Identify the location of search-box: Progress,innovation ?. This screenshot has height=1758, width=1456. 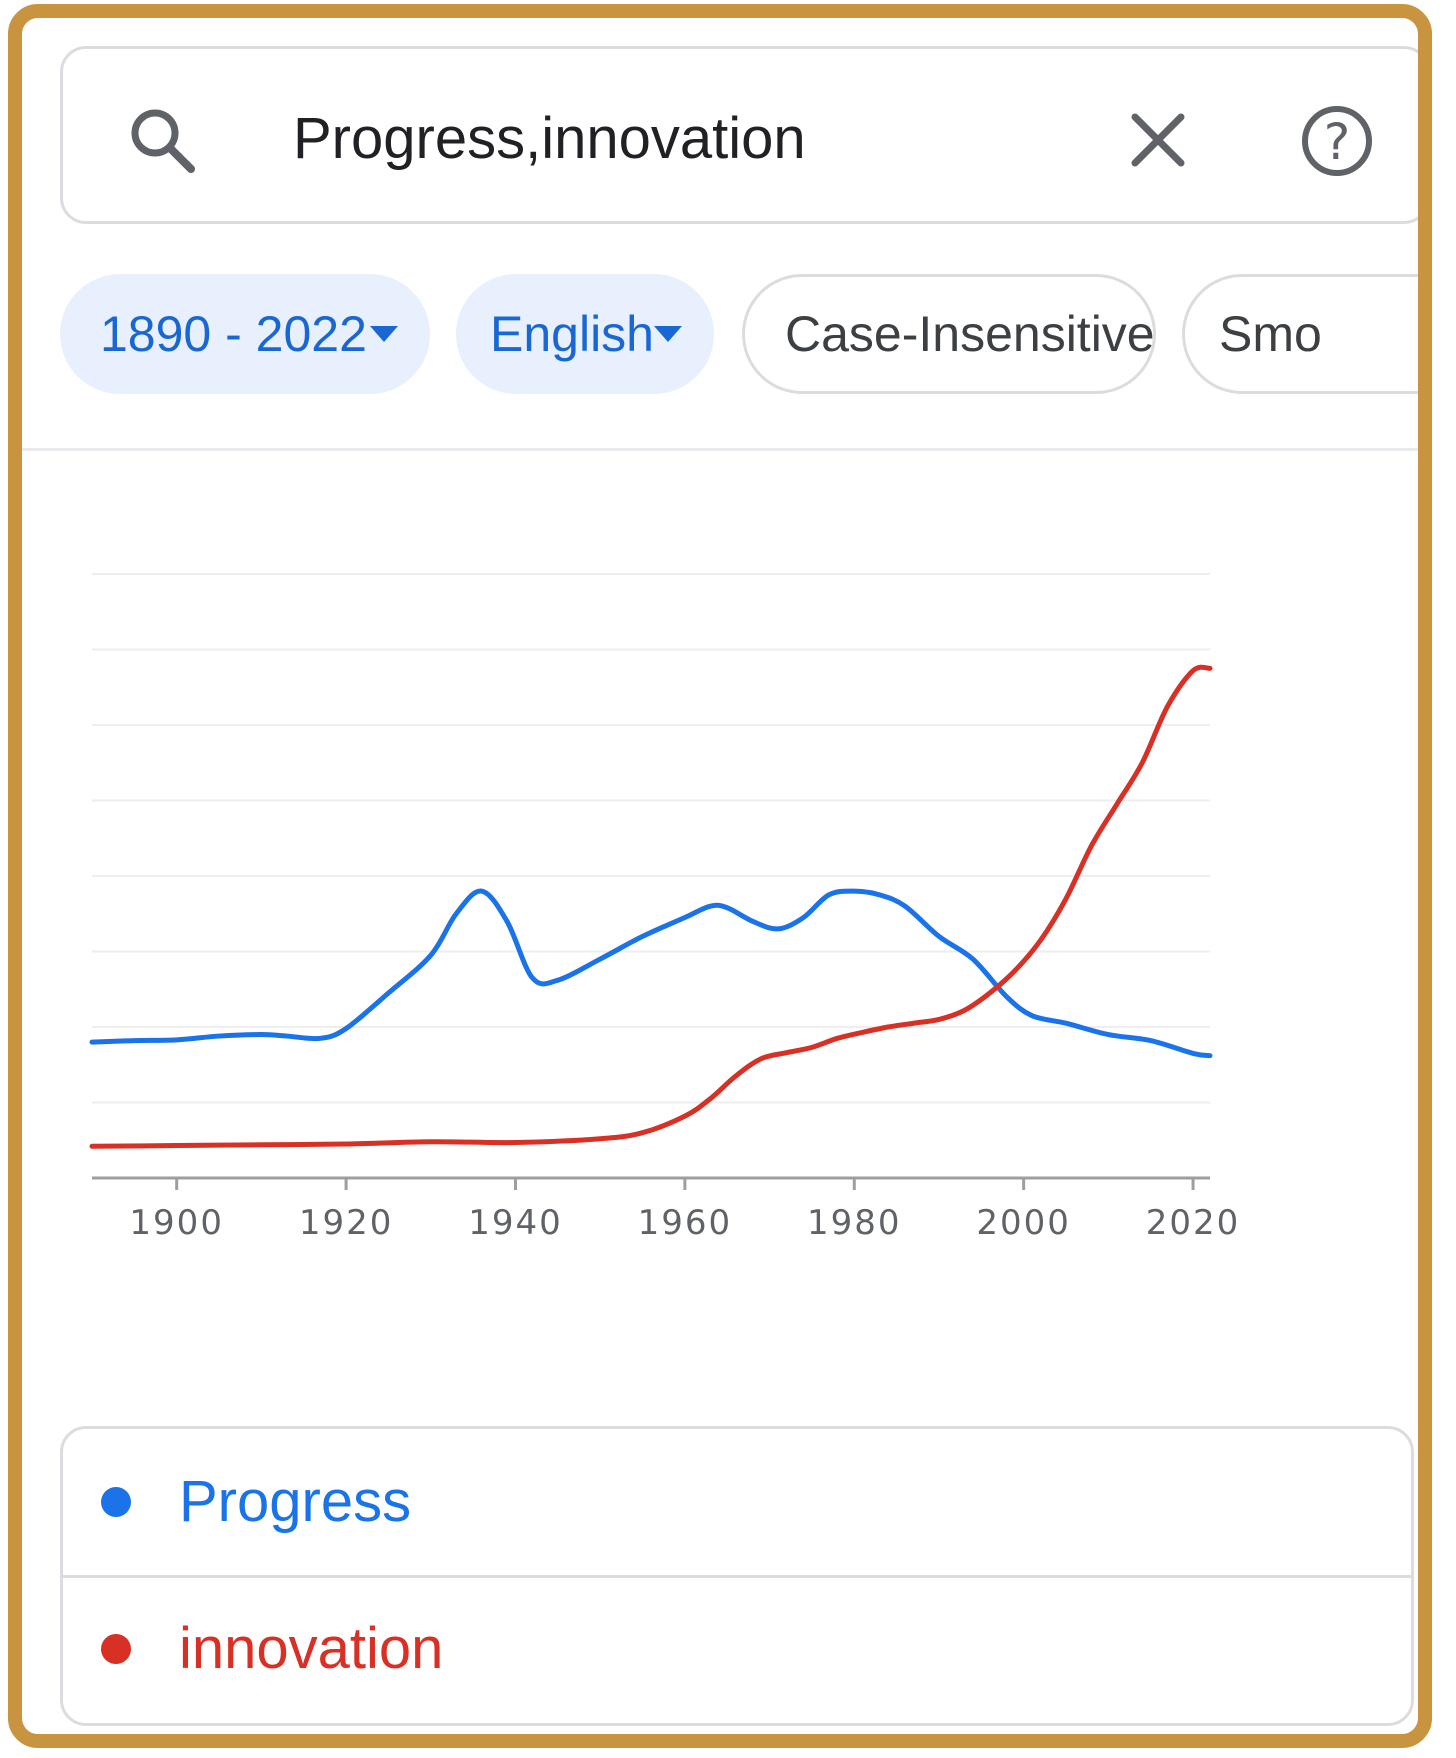
(739, 135).